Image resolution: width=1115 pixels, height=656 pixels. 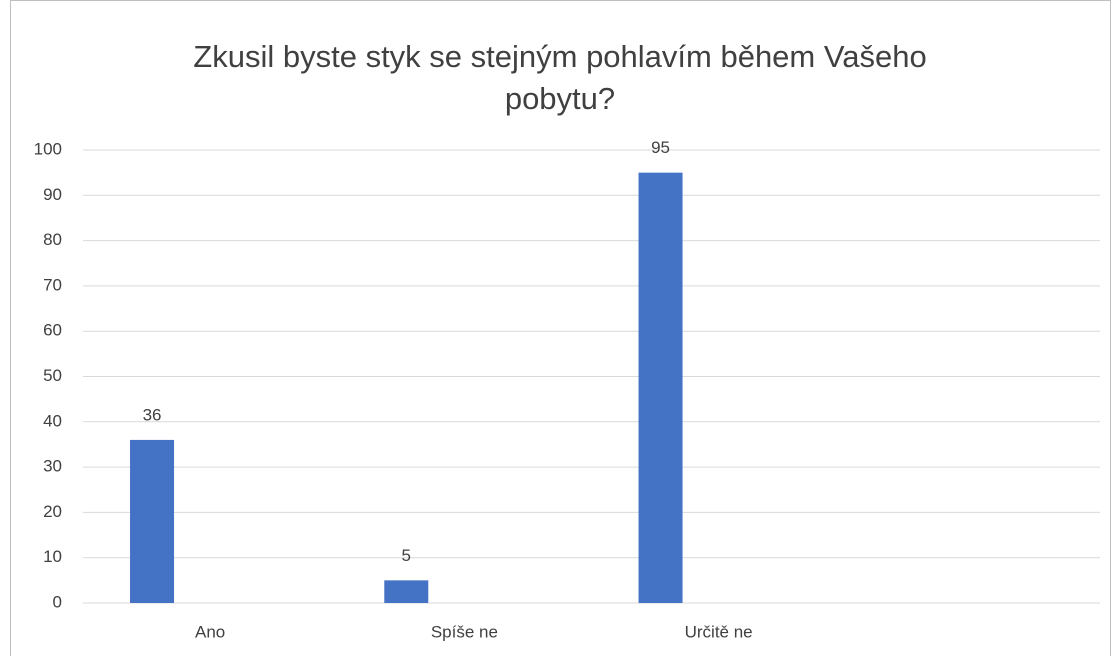 What do you see at coordinates (660, 147) in the screenshot?
I see `data-label: 95` at bounding box center [660, 147].